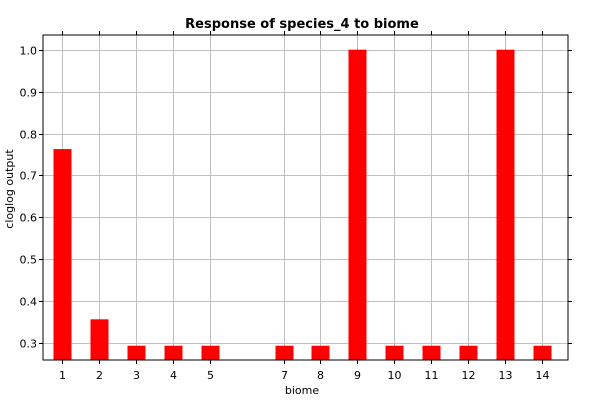  I want to click on y-tick-label: 0.8, so click(29, 135).